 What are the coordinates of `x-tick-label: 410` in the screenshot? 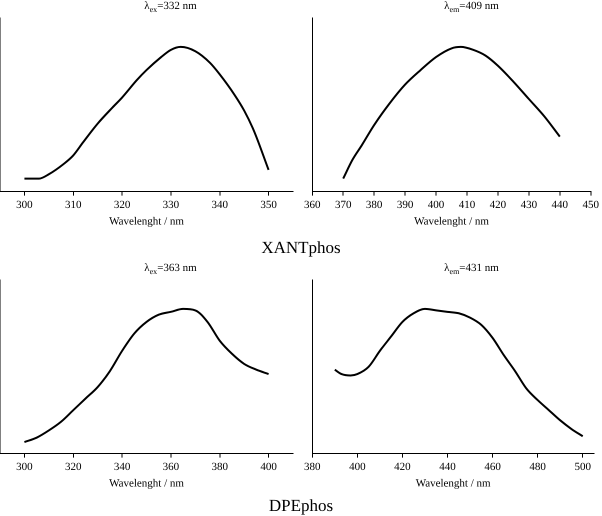 It's located at (467, 205).